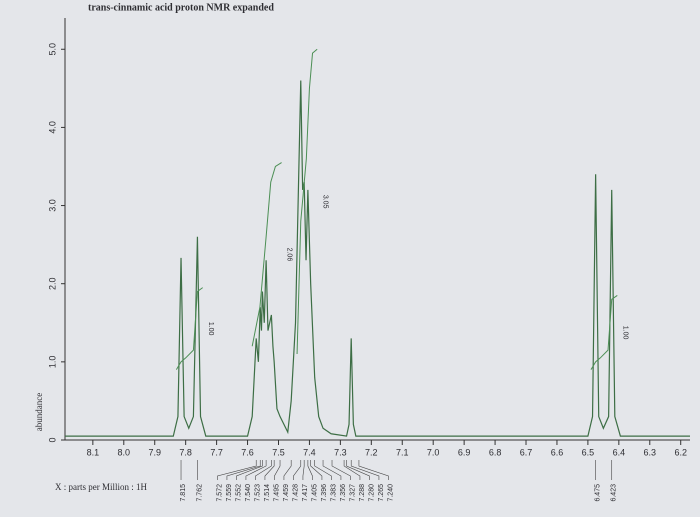  Describe the element at coordinates (324, 202) in the screenshot. I see `integral-label: 3.05` at that location.